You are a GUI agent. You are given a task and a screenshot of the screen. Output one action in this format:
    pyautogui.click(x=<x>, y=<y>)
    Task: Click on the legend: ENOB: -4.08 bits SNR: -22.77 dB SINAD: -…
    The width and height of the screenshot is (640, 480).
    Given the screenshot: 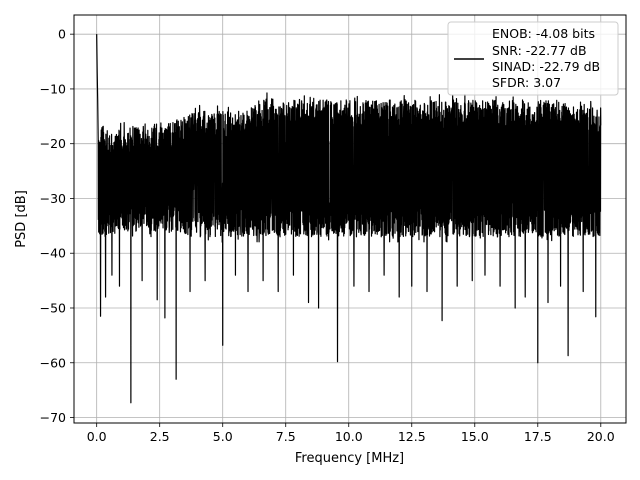 What is the action you would take?
    pyautogui.click(x=533, y=58)
    